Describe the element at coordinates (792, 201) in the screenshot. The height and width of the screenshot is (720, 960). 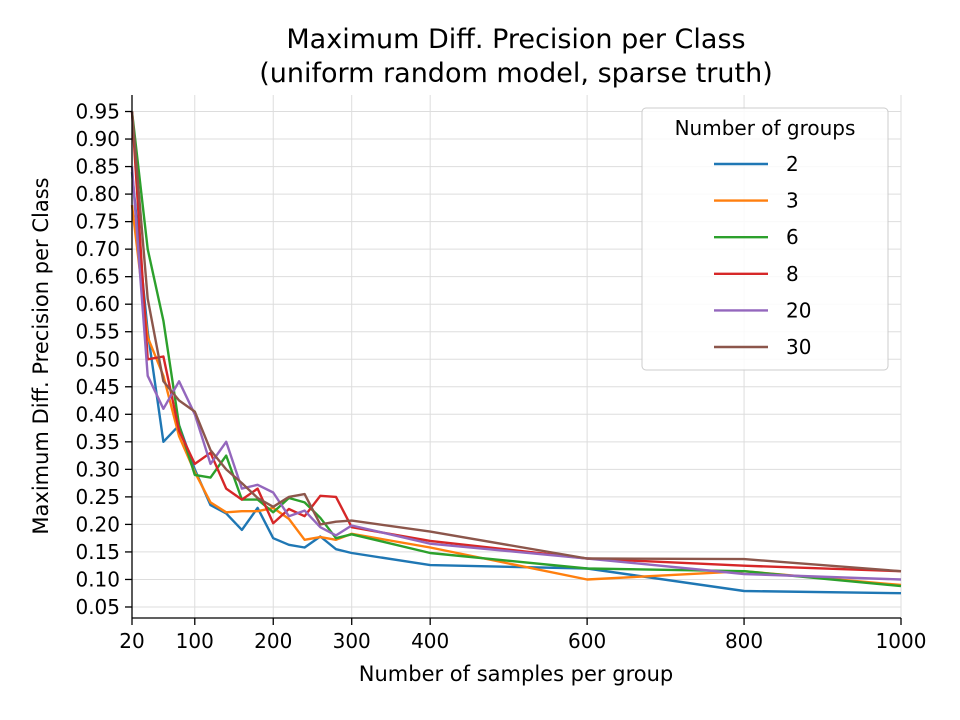
I see `legend-label-3: 3` at that location.